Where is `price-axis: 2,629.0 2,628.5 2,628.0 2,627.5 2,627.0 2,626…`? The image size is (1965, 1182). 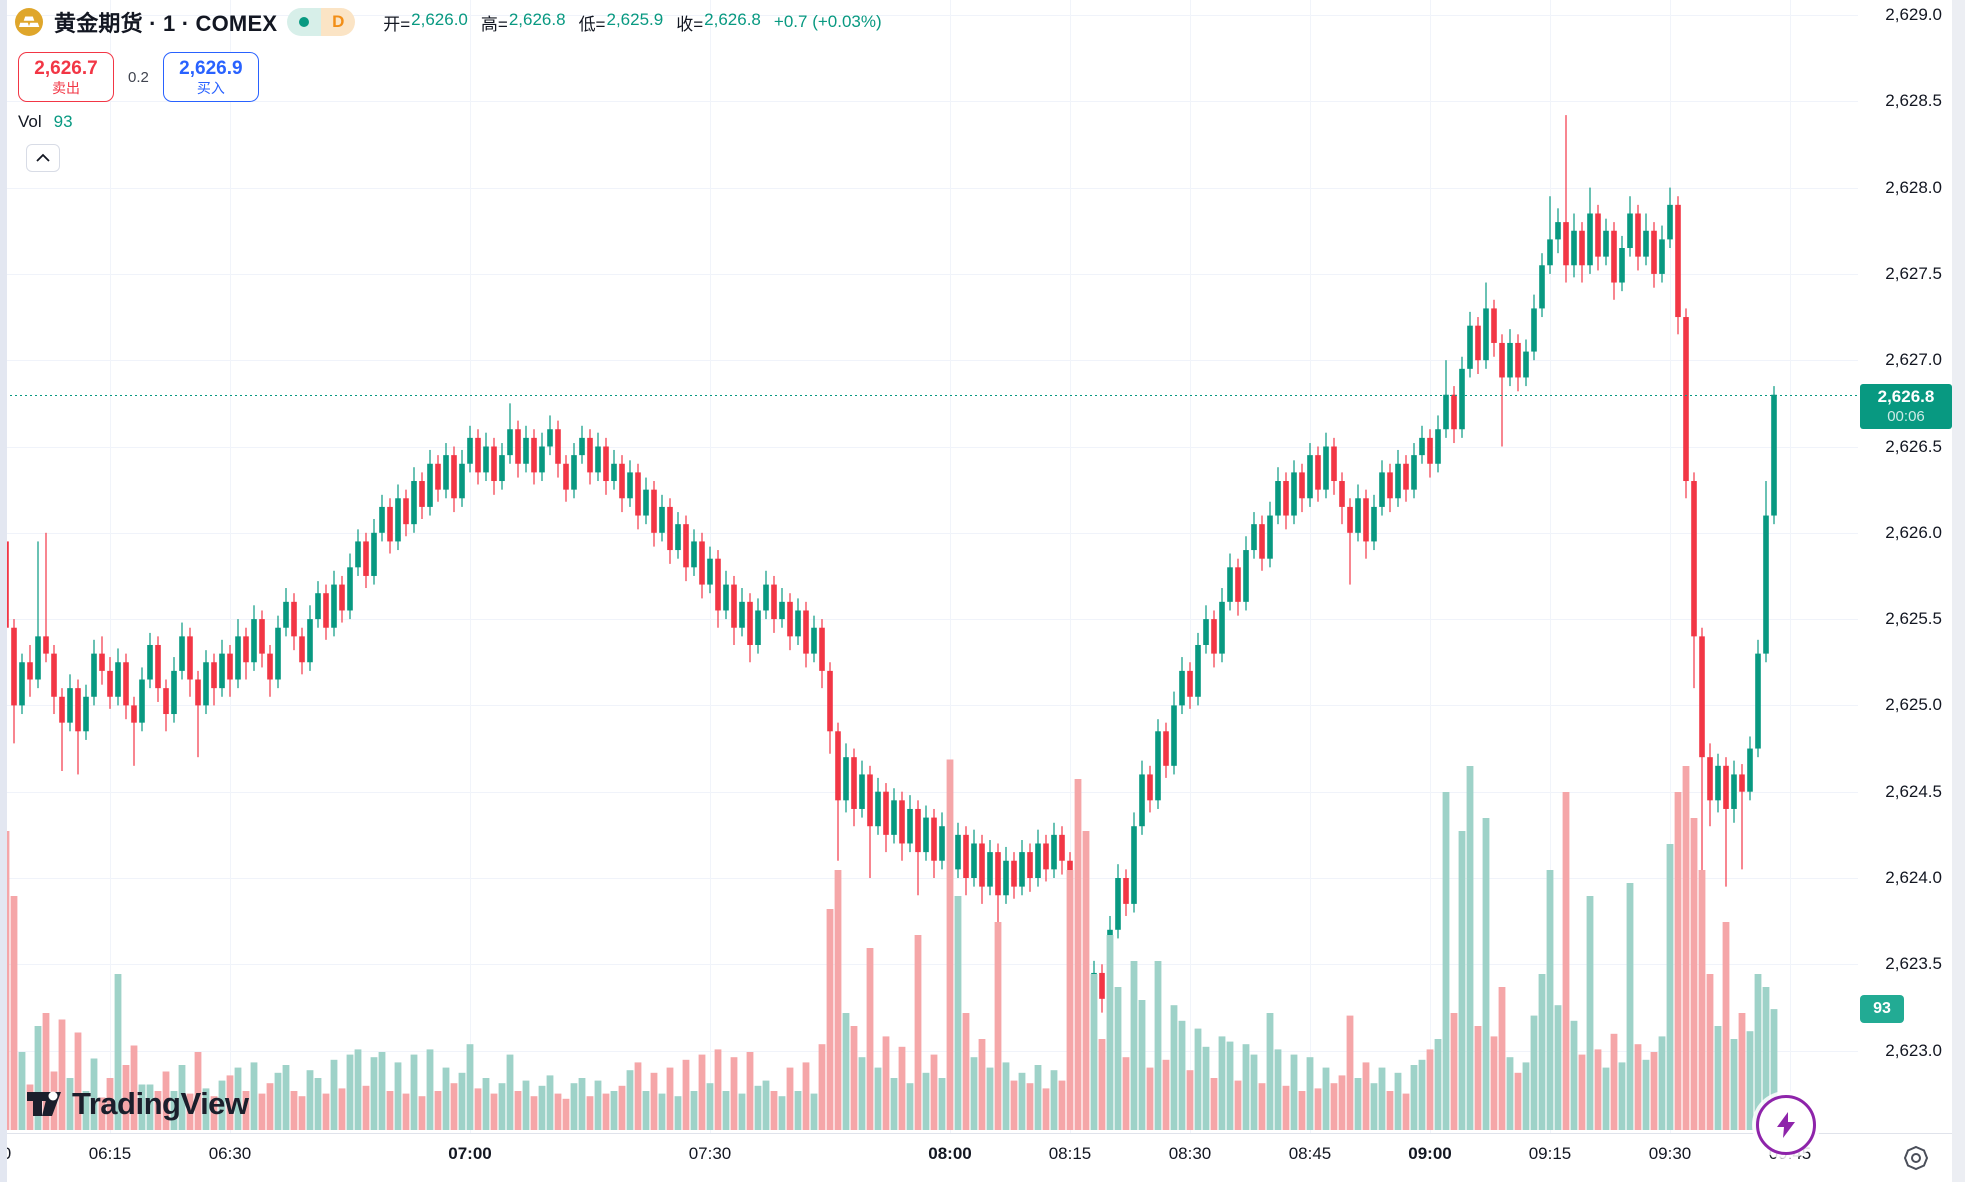 price-axis: 2,629.0 2,628.5 2,628.0 2,627.5 2,627.0 2,626… is located at coordinates (1905, 566).